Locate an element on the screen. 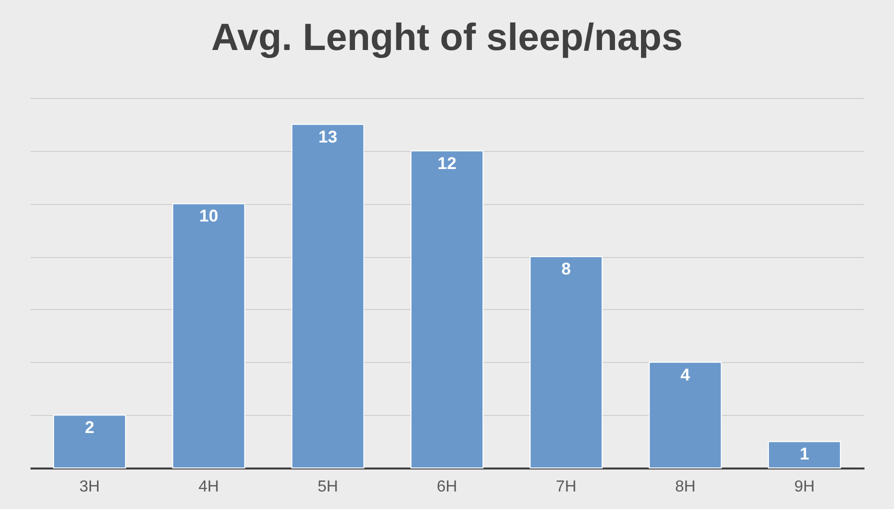 This screenshot has width=894, height=509. data-label: 10 is located at coordinates (208, 216).